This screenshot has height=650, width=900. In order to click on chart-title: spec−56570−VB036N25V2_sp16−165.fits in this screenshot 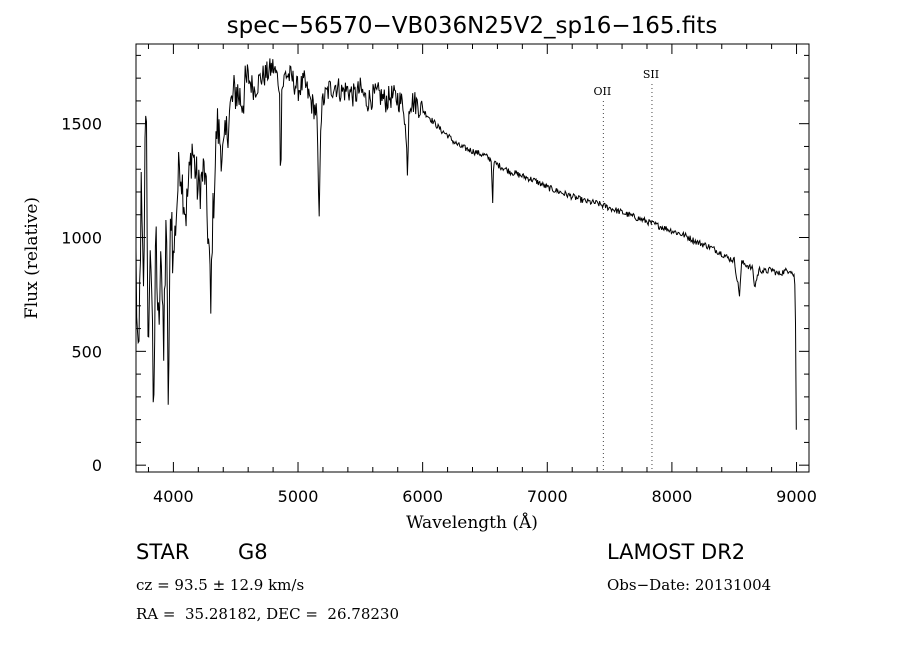, I will do `click(472, 26)`.